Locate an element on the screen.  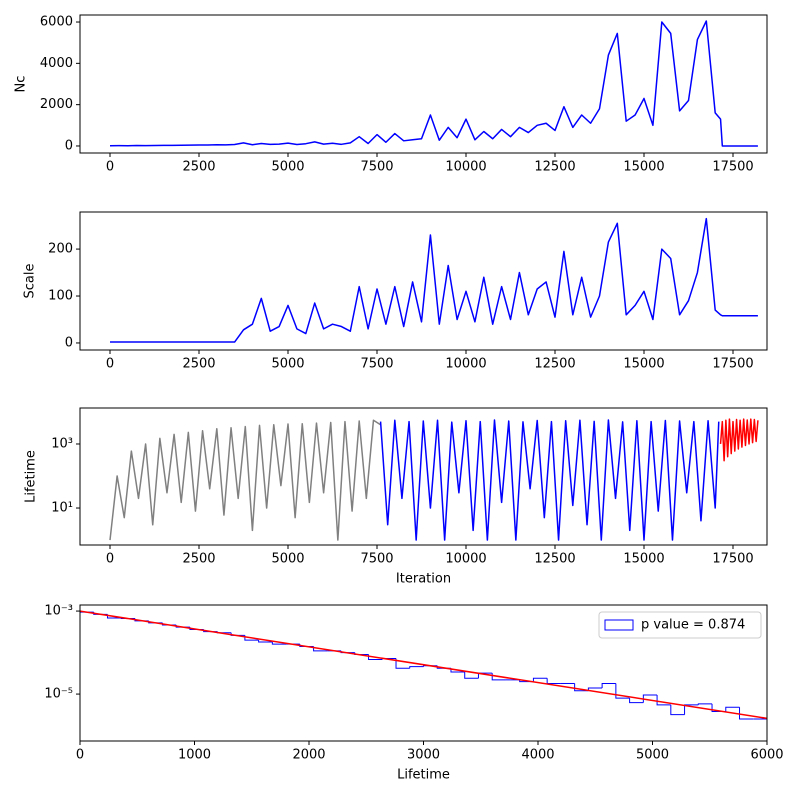
x-tick-label: 1000 is located at coordinates (194, 755).